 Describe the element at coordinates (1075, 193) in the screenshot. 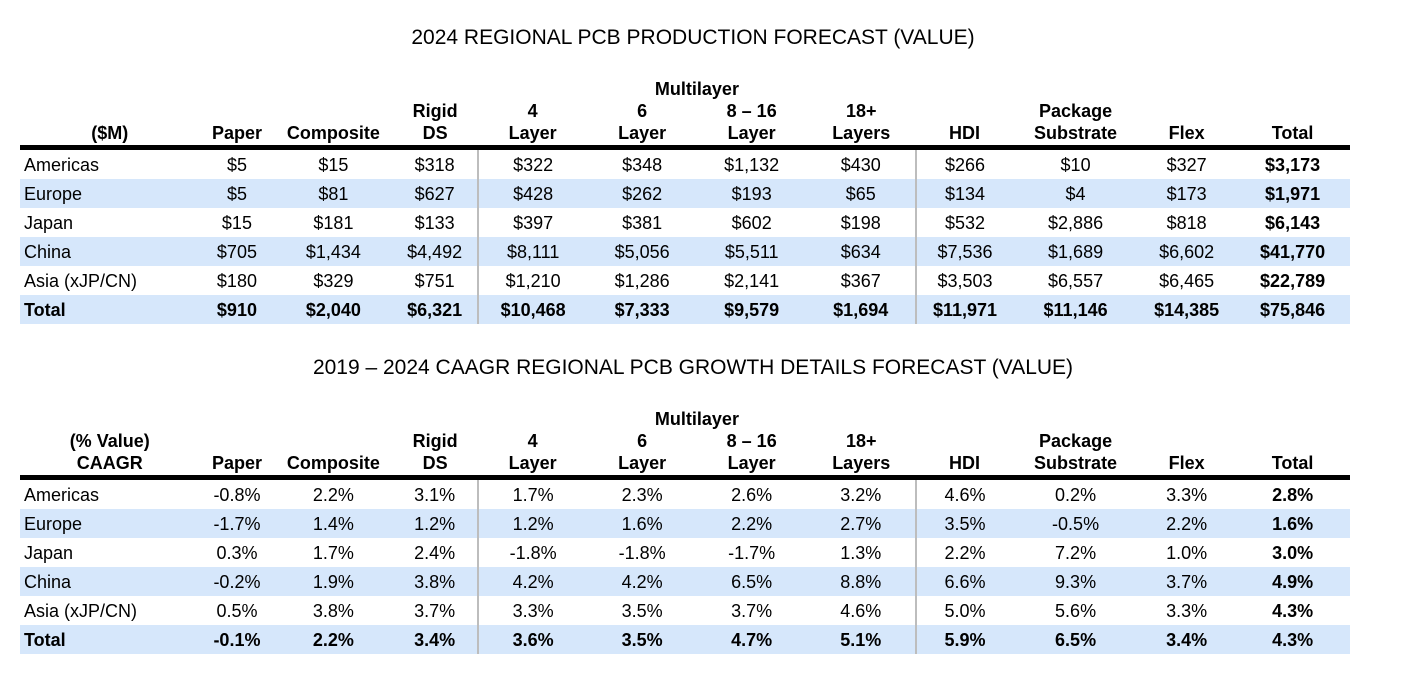

I see `cell-package-substrate: $4` at that location.